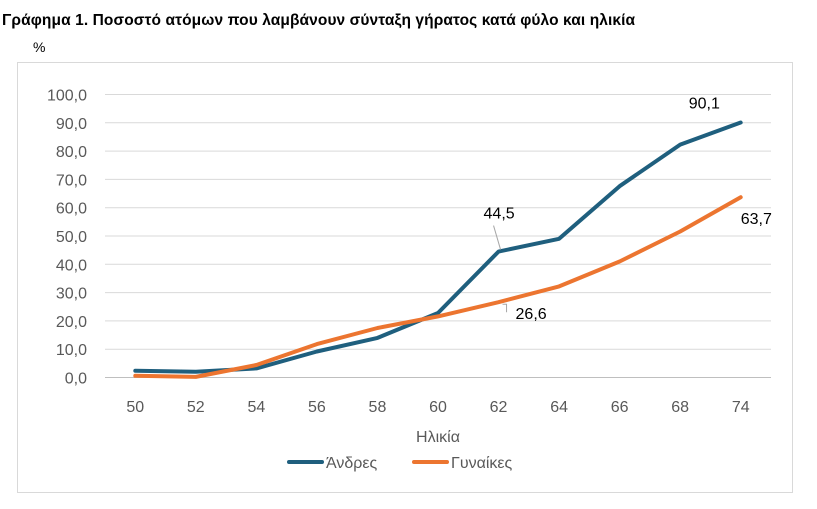  Describe the element at coordinates (400, 463) in the screenshot. I see `legend: Άνδρες Γυναίκες` at that location.